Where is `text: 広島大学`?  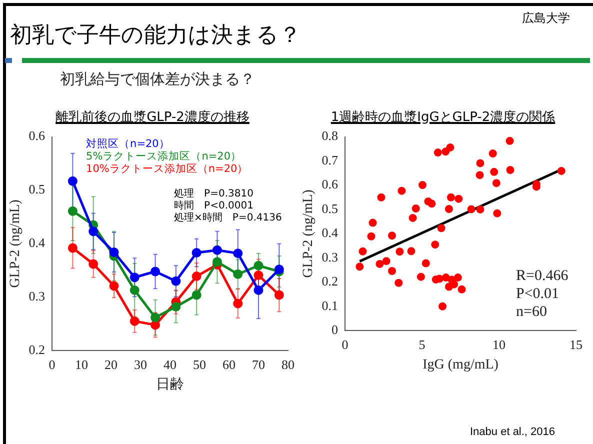 text: 広島大学 is located at coordinates (546, 18).